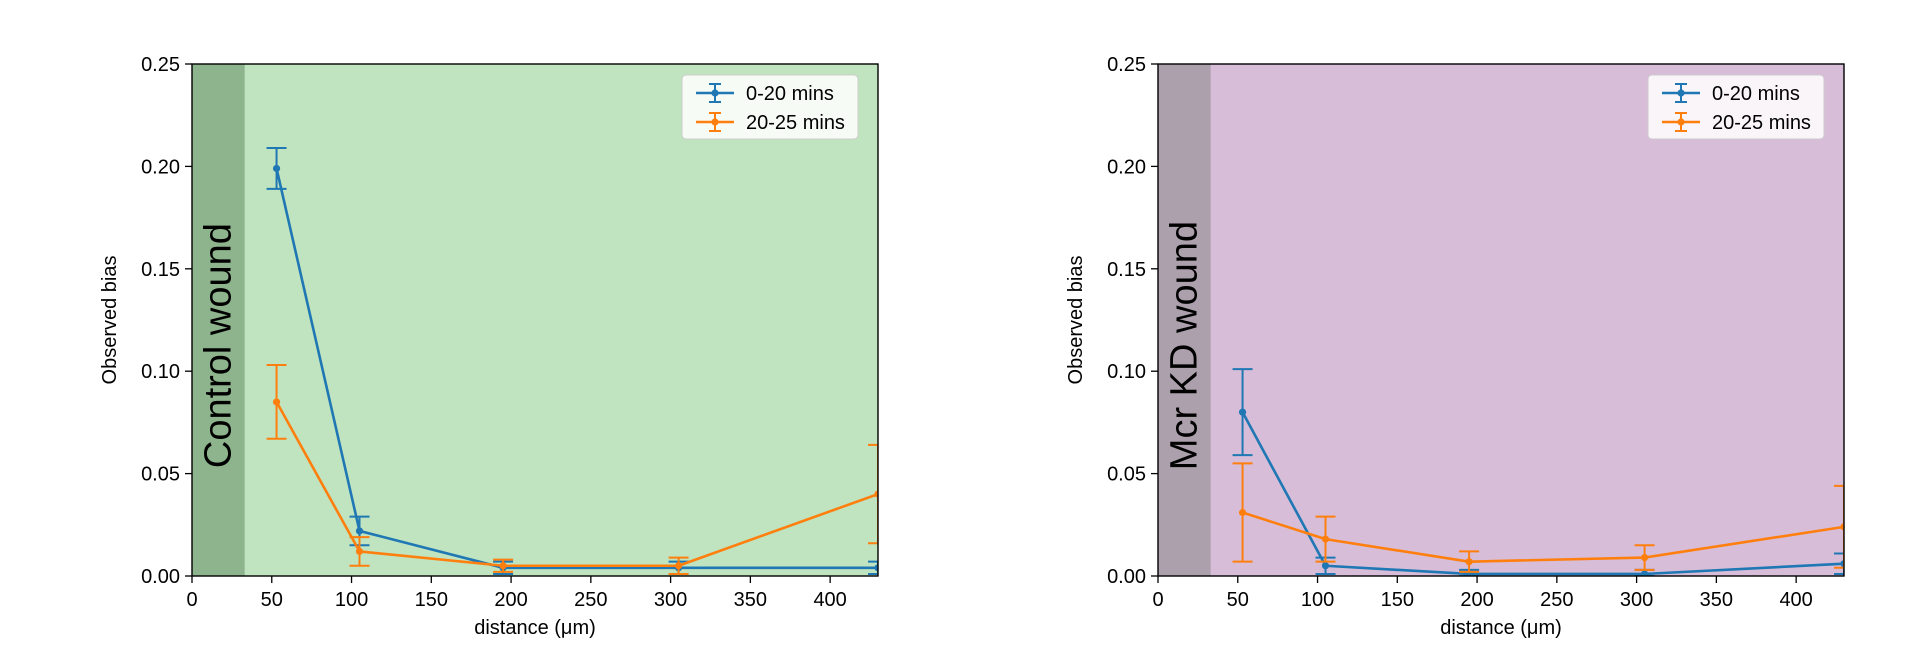 This screenshot has width=1920, height=651. I want to click on series-group, so click(1538, 472).